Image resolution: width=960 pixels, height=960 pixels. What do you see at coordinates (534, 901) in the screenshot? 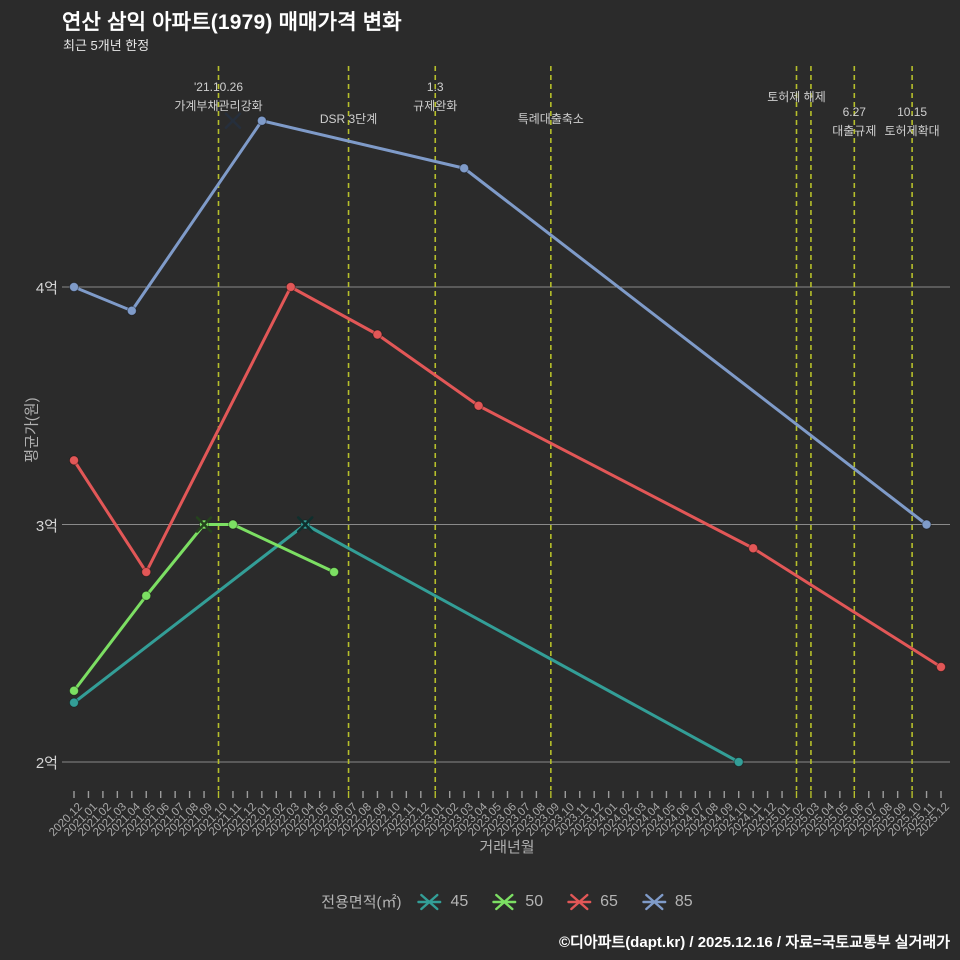
I see `legend-entry-label: 50` at bounding box center [534, 901].